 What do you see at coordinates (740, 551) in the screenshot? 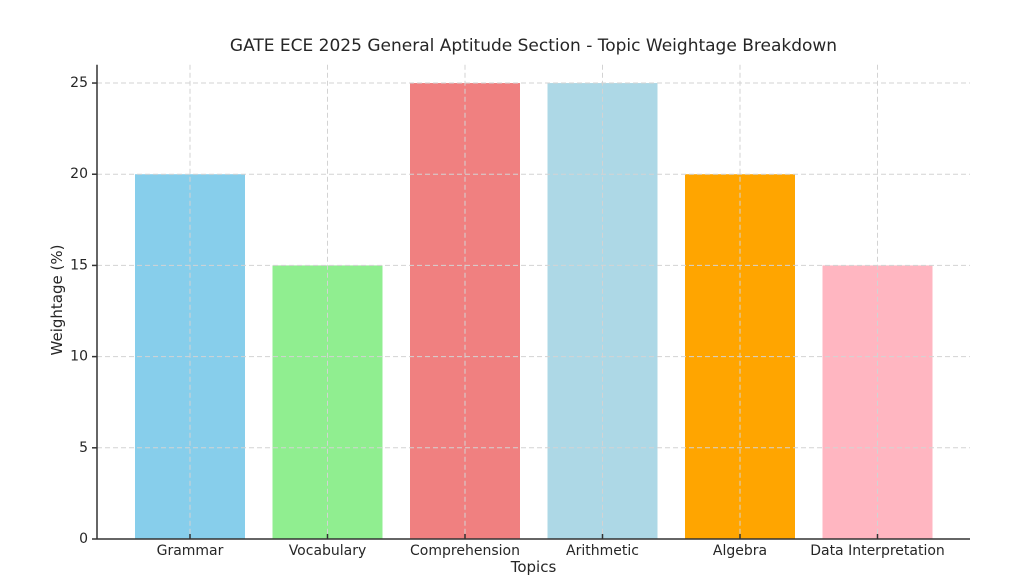
I see `x-tick-label-algebra: Algebra` at bounding box center [740, 551].